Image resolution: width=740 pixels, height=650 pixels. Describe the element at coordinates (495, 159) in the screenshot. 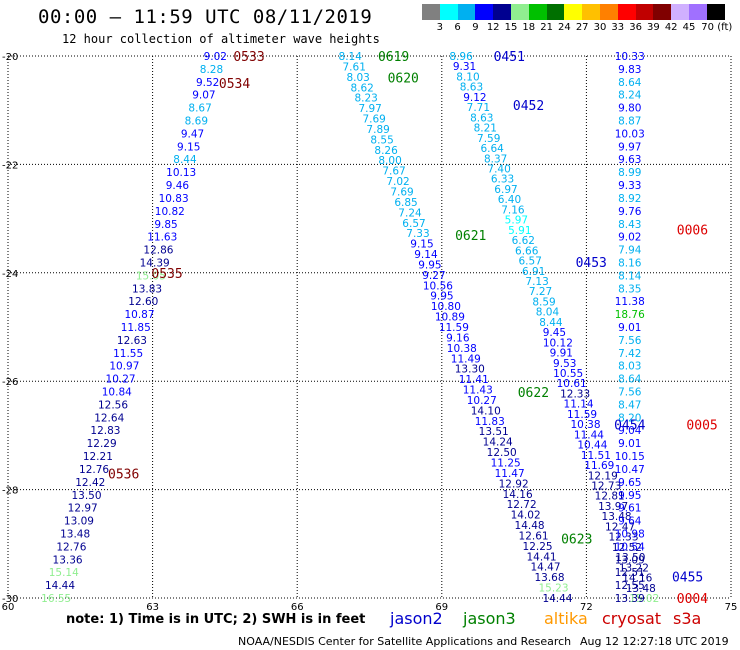

I see `swh-value-label: 8.37` at that location.